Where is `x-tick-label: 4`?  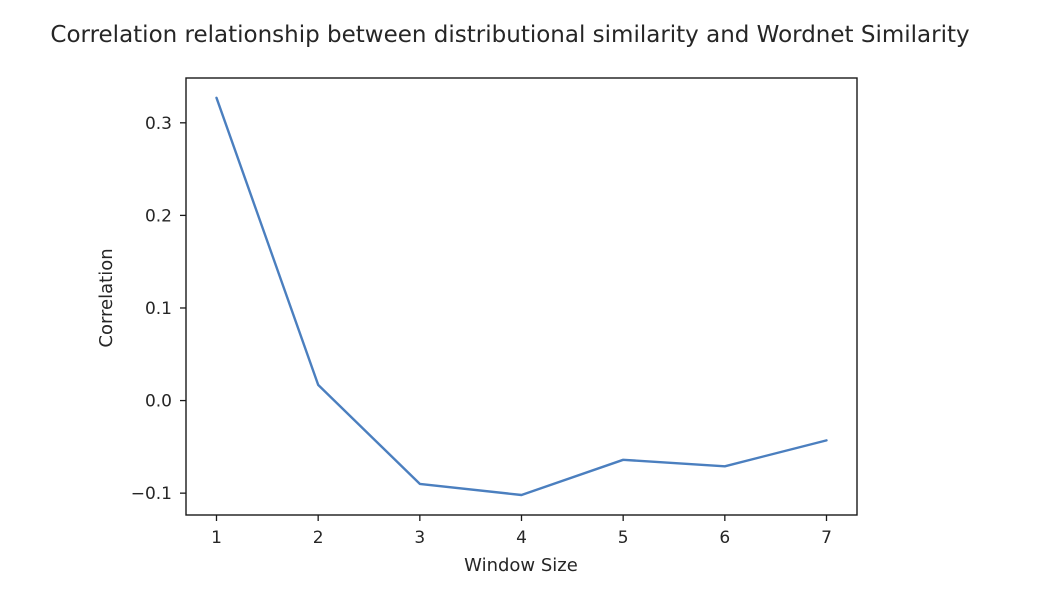
x-tick-label: 4 is located at coordinates (521, 538).